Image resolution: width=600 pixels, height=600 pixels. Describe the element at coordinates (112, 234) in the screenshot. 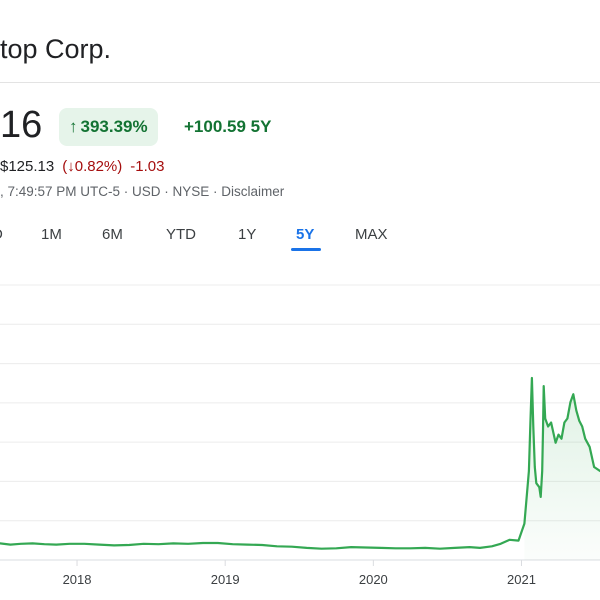

I see `tab-6m: 6M` at that location.